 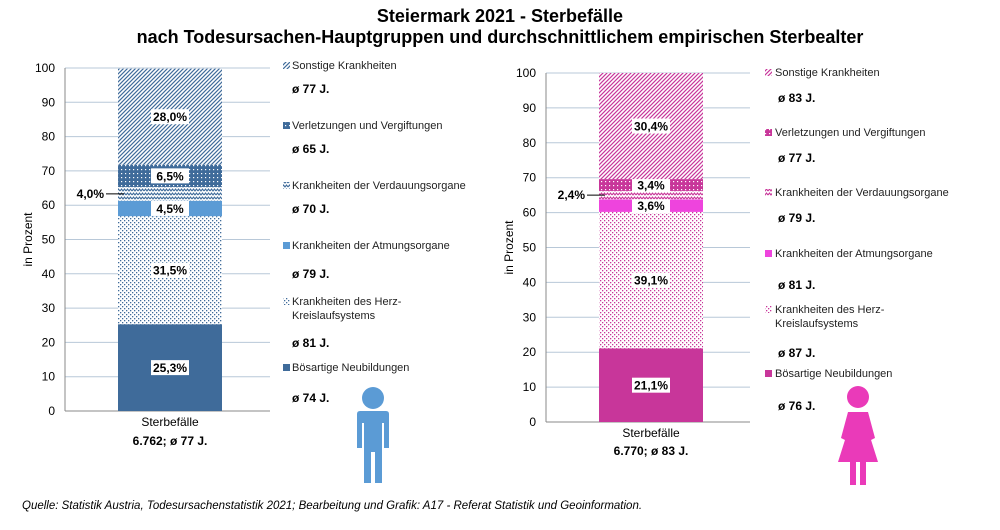 I want to click on x-sublabel: 6.770; ø 83 J., so click(x=651, y=451).